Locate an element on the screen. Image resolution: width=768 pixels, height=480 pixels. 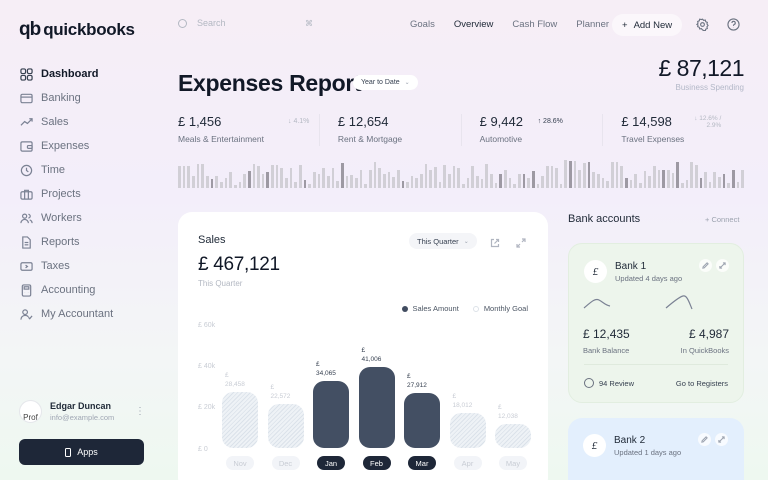
total-label: Business Spending is located at coordinates (710, 87).